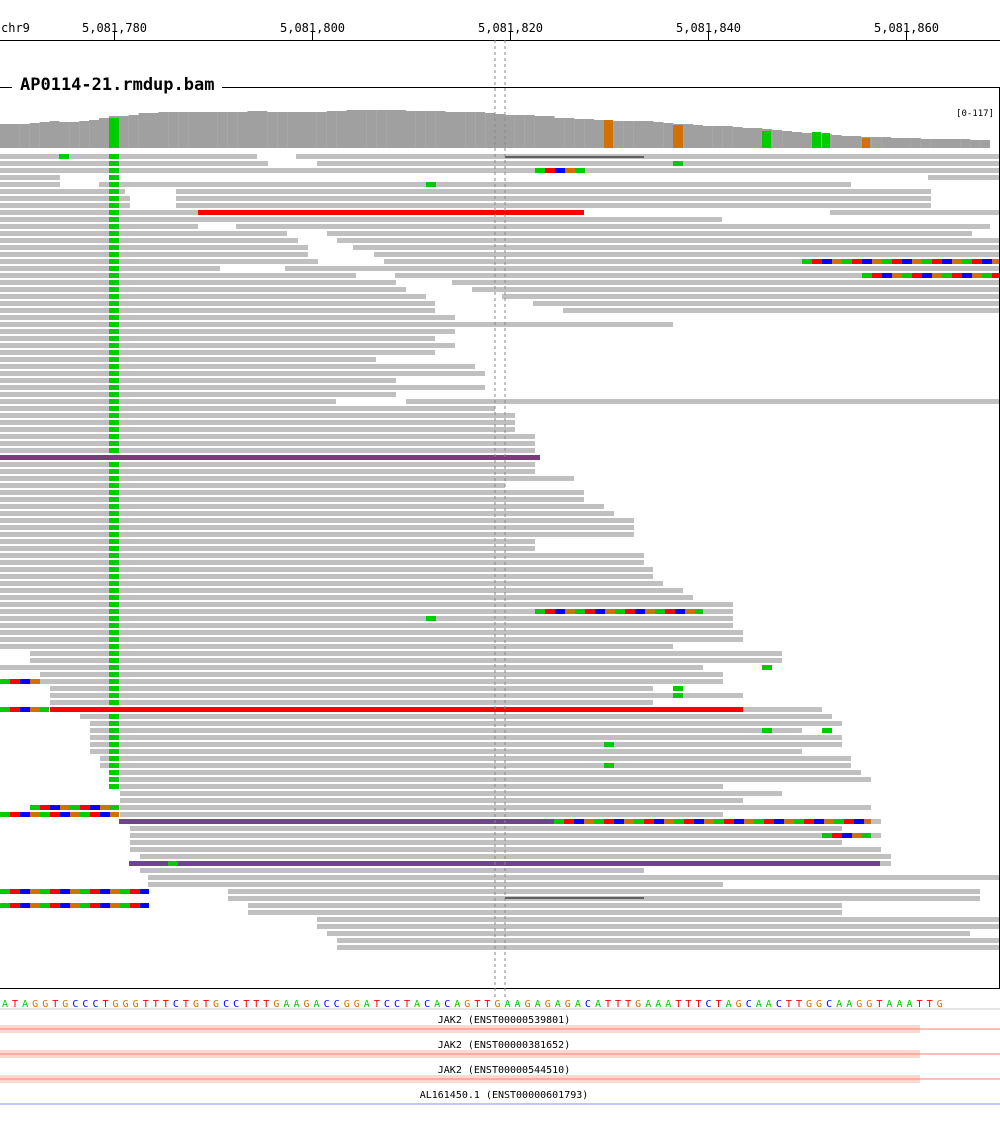  What do you see at coordinates (117, 85) in the screenshot?
I see `track-title: AP0114-21.rmdup.bam` at bounding box center [117, 85].